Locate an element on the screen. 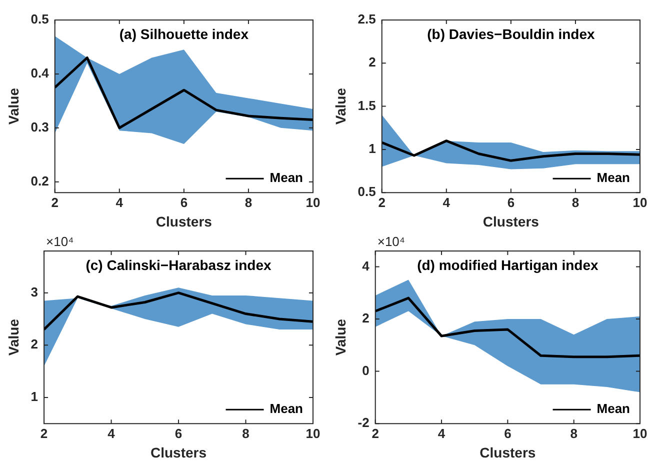 Image resolution: width=654 pixels, height=462 pixels. y-tick-label: 4 is located at coordinates (366, 266).